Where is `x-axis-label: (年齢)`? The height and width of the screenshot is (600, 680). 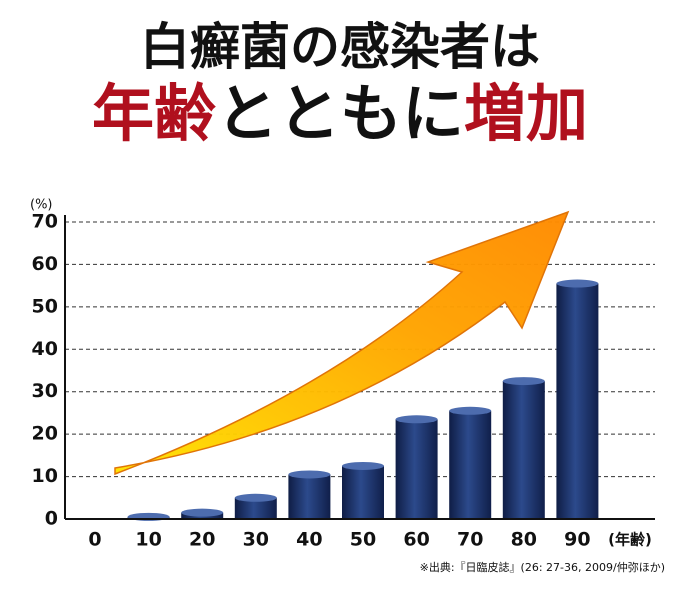 x-axis-label: (年齢) is located at coordinates (630, 540).